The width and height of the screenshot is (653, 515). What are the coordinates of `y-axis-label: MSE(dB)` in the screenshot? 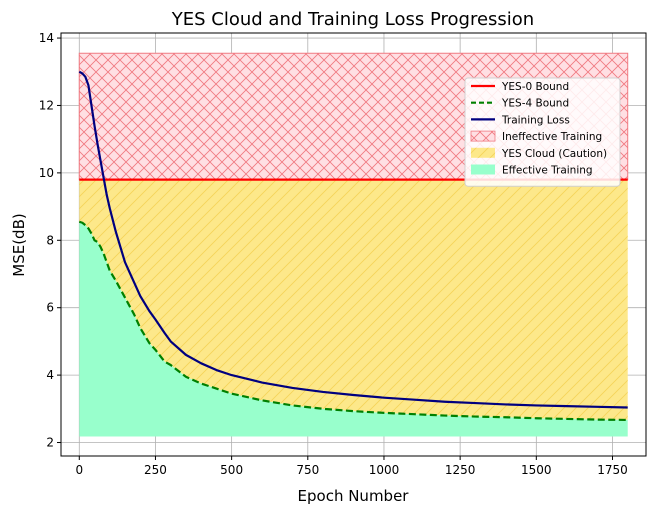 It's located at (19, 244).